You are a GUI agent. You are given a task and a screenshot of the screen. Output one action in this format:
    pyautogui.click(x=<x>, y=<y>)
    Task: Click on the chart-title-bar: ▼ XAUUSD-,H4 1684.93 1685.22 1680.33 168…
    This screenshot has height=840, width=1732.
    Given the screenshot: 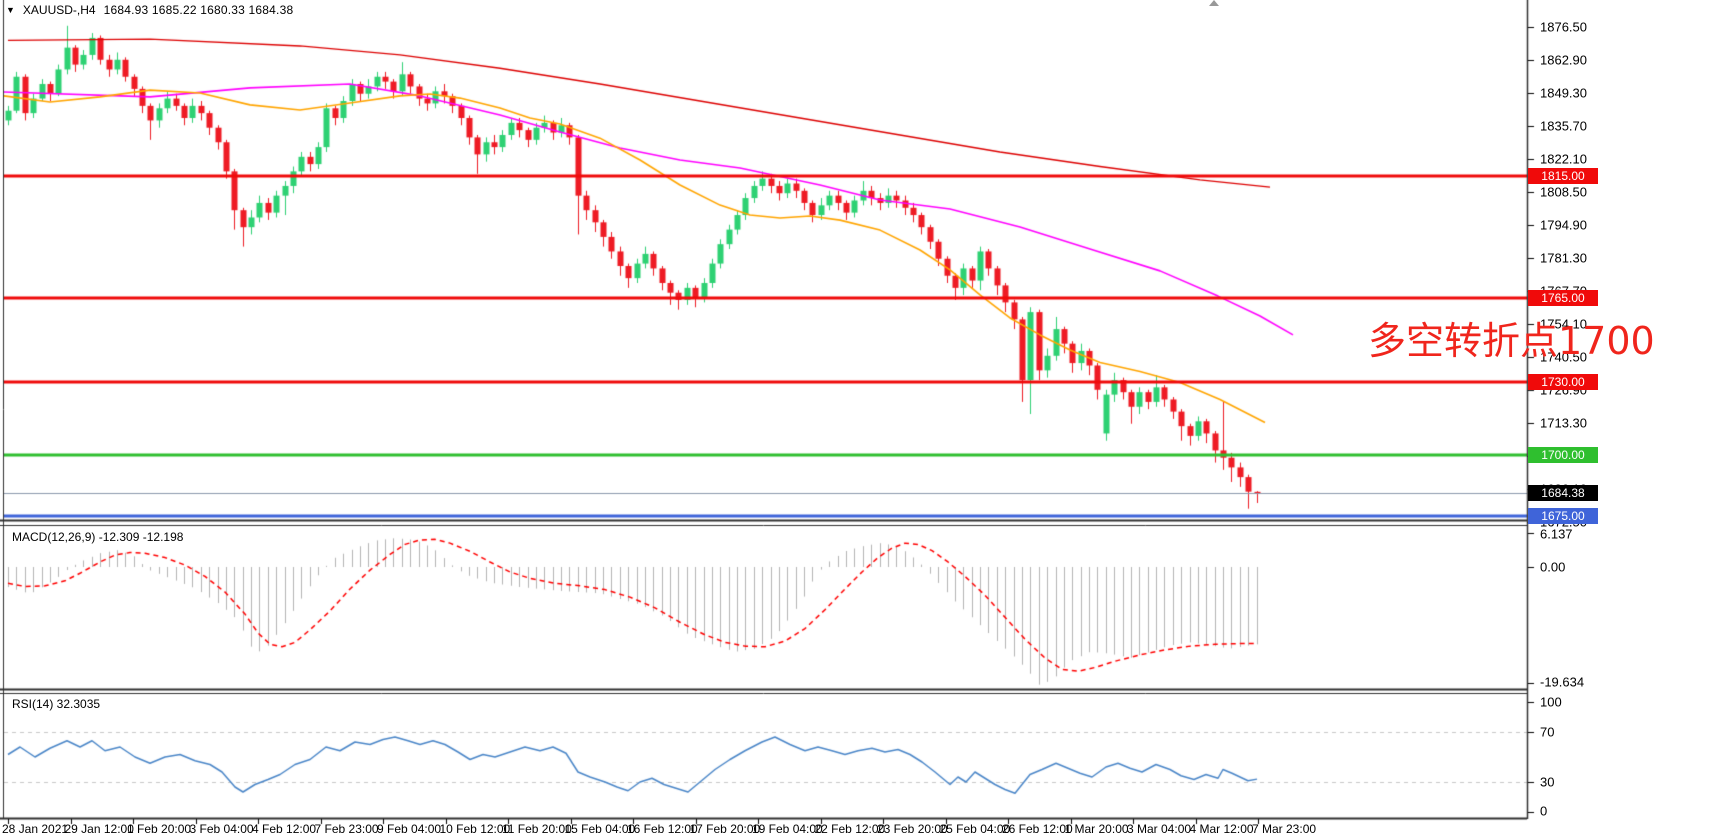 What is the action you would take?
    pyautogui.click(x=149, y=10)
    